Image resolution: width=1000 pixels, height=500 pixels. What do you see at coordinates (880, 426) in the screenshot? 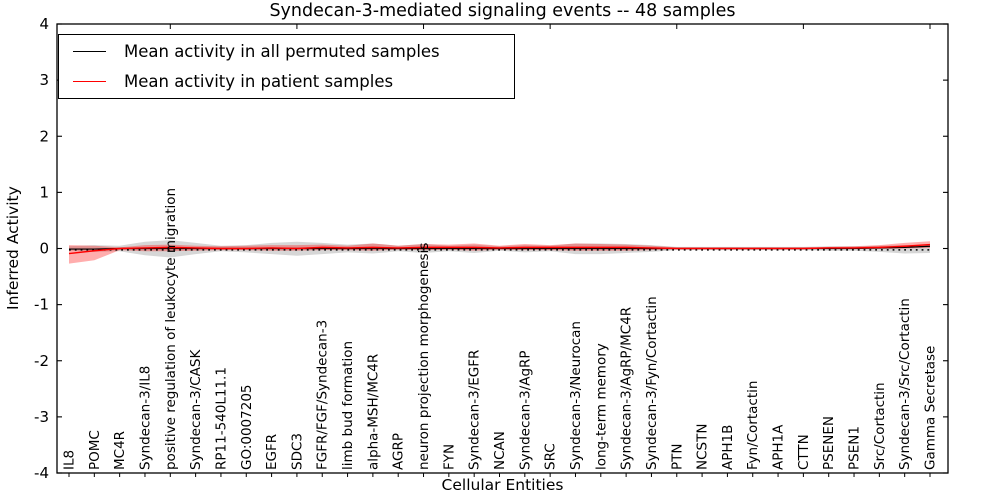
I see `x-tick-label: Src/Cortactin` at bounding box center [880, 426].